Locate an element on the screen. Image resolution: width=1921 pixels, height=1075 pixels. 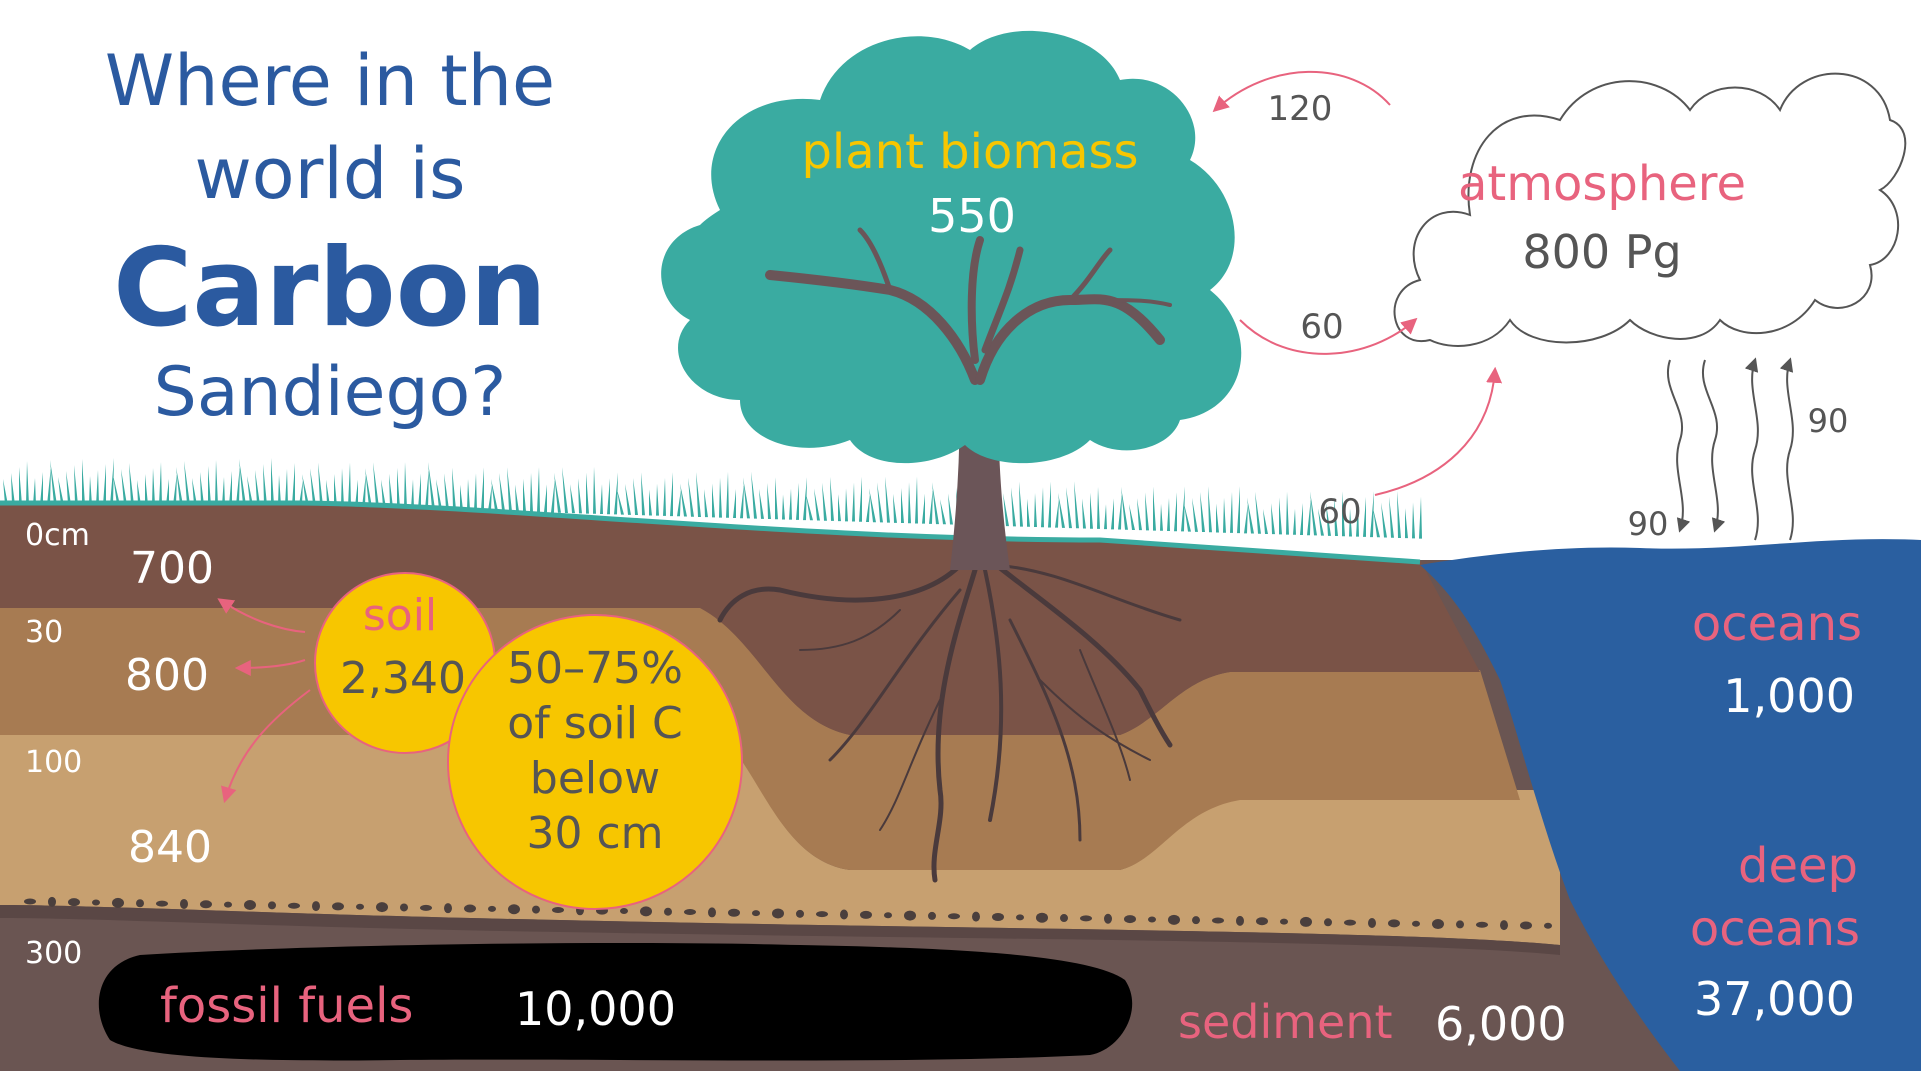
plant-biomass-value: 550 is located at coordinates (972, 216).